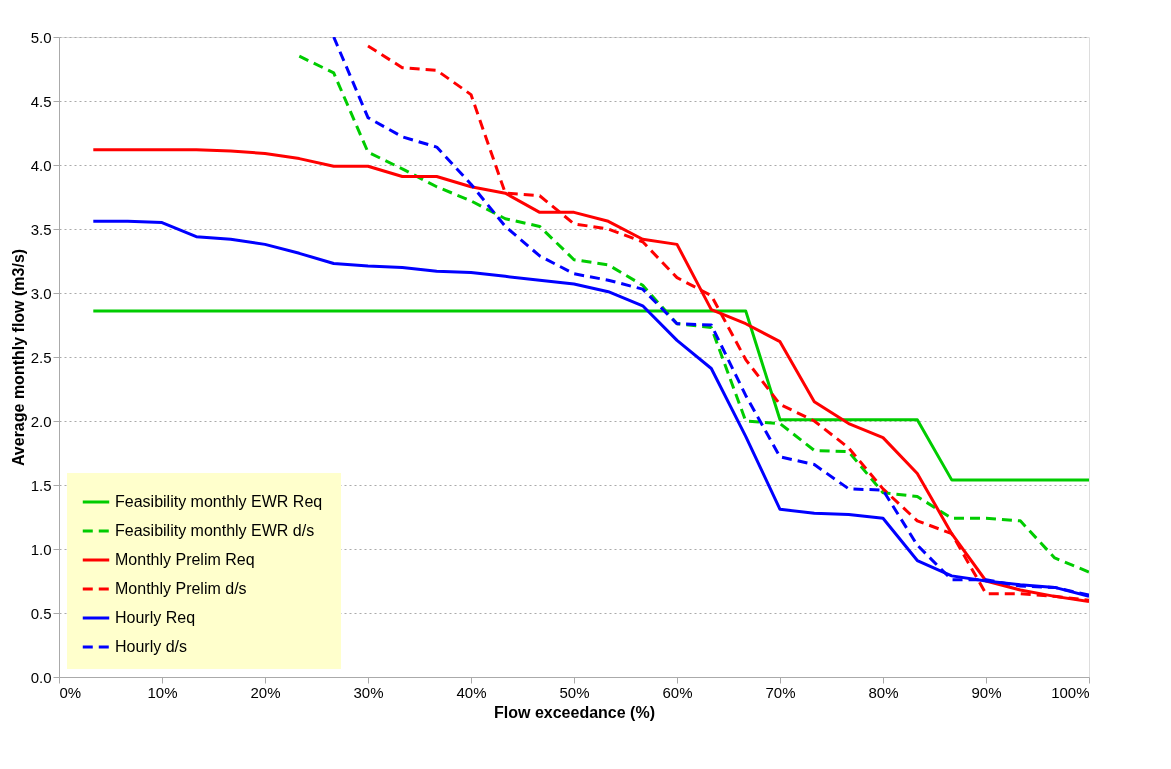 Image resolution: width=1171 pixels, height=769 pixels. I want to click on legend-label: Hourly Req, so click(155, 617).